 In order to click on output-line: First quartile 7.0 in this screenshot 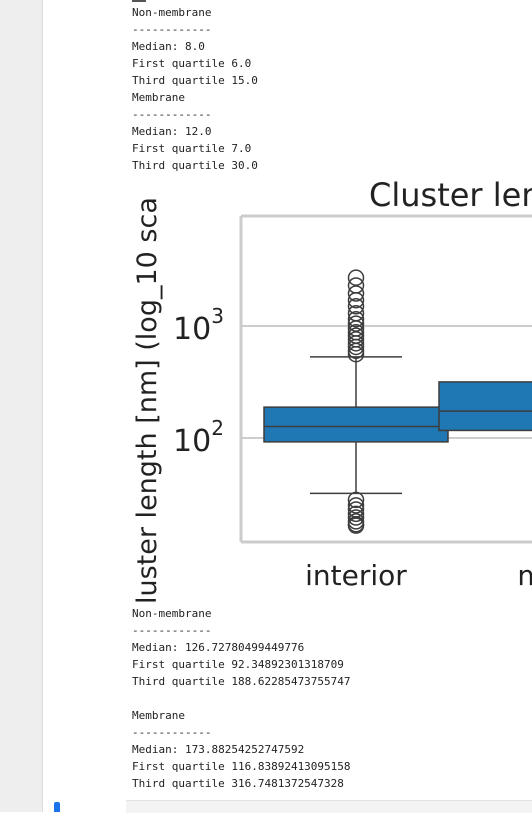, I will do `click(192, 148)`.